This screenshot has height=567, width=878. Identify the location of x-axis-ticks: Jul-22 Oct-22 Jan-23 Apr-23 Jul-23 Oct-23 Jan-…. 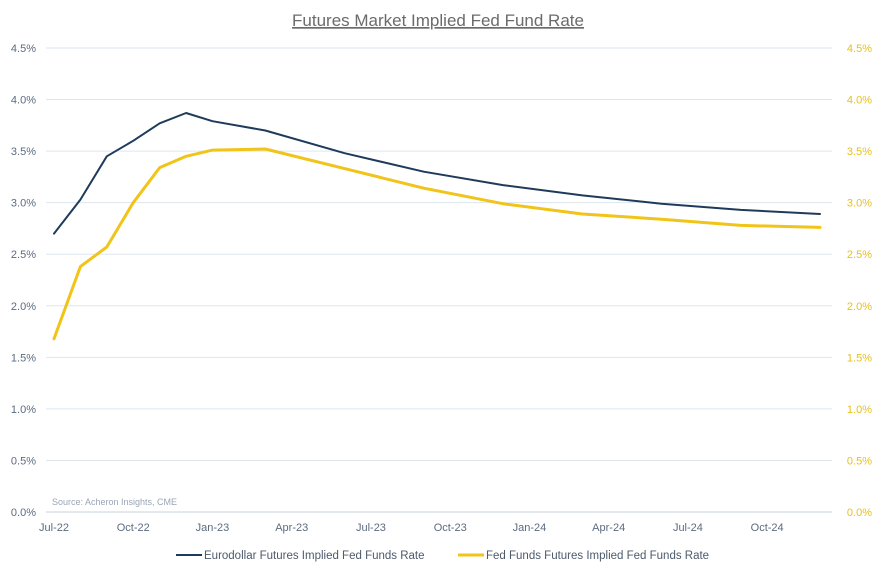
(411, 528).